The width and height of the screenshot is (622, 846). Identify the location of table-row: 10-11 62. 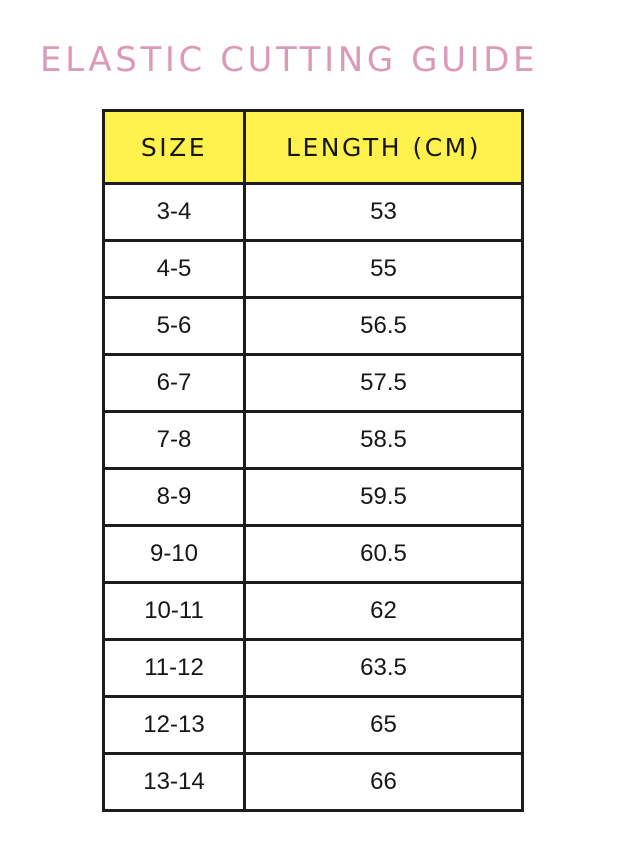
(313, 611).